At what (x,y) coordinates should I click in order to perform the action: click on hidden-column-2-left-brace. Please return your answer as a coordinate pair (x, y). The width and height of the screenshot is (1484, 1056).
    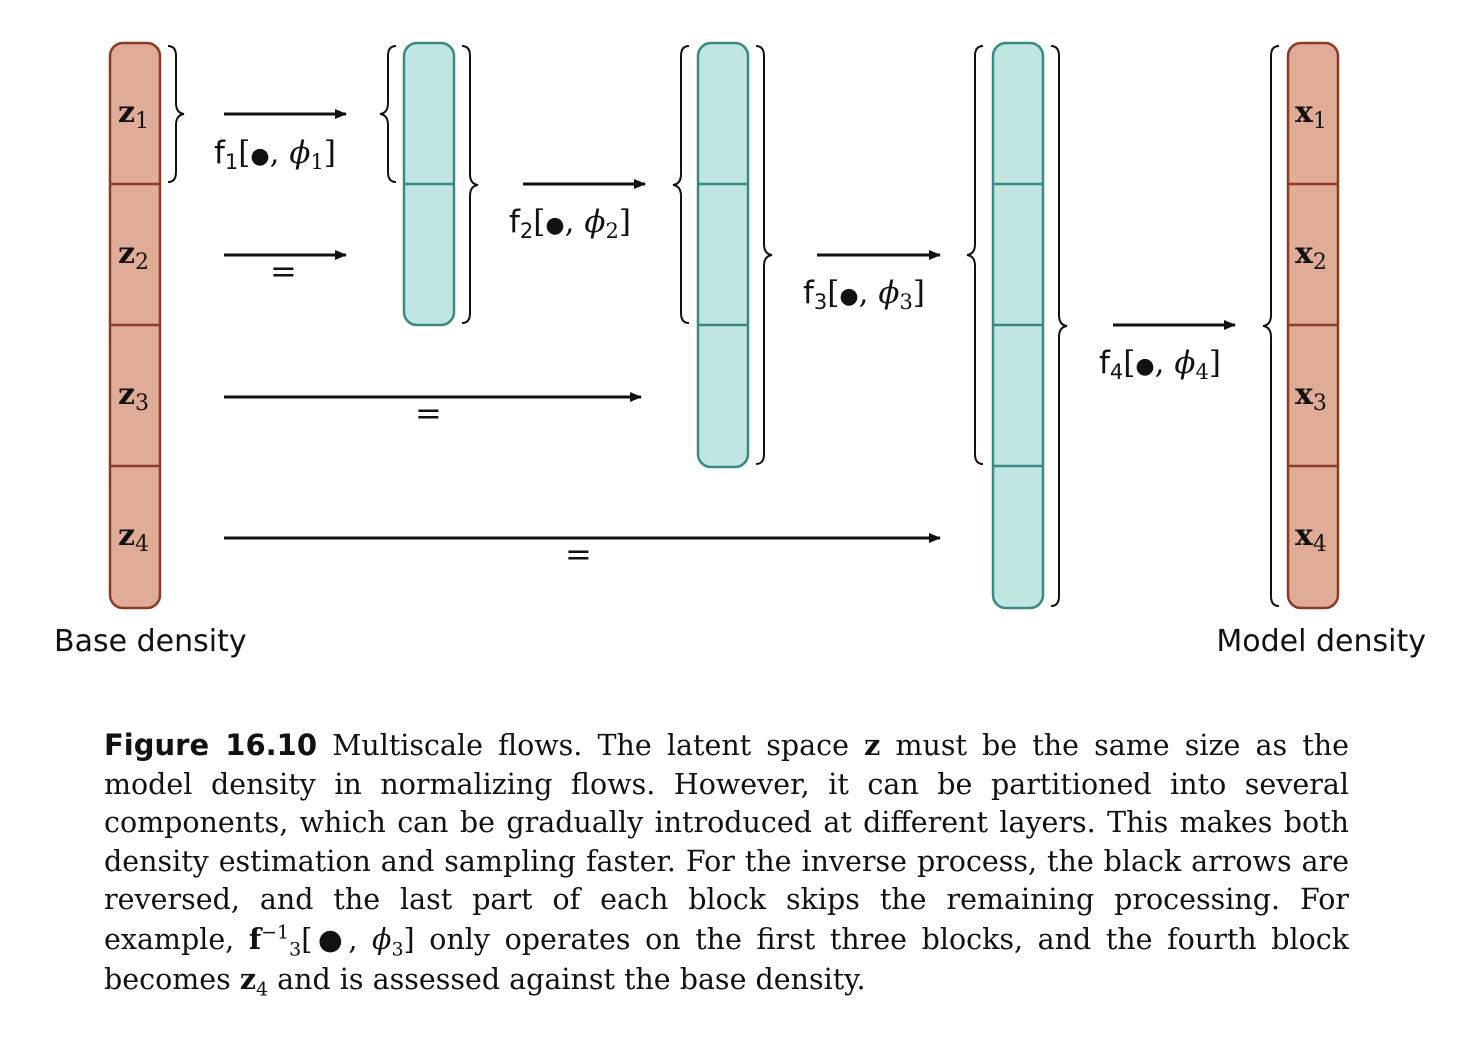
    Looking at the image, I should click on (681, 184).